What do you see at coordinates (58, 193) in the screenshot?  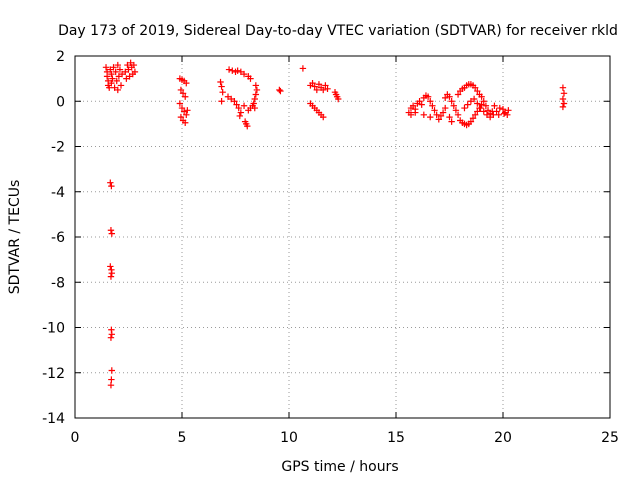 I see `y-tick-label: -4` at bounding box center [58, 193].